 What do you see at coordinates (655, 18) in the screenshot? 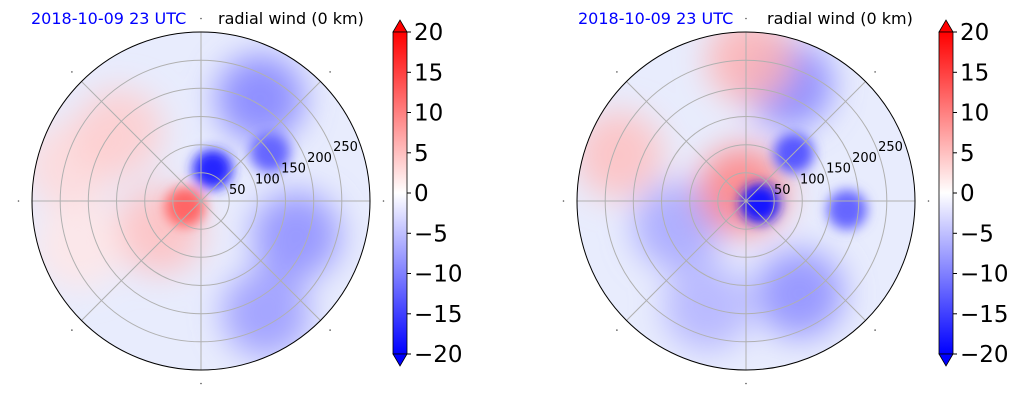
I see `panel-title-right-date: 2018-10-09 23 UTC` at bounding box center [655, 18].